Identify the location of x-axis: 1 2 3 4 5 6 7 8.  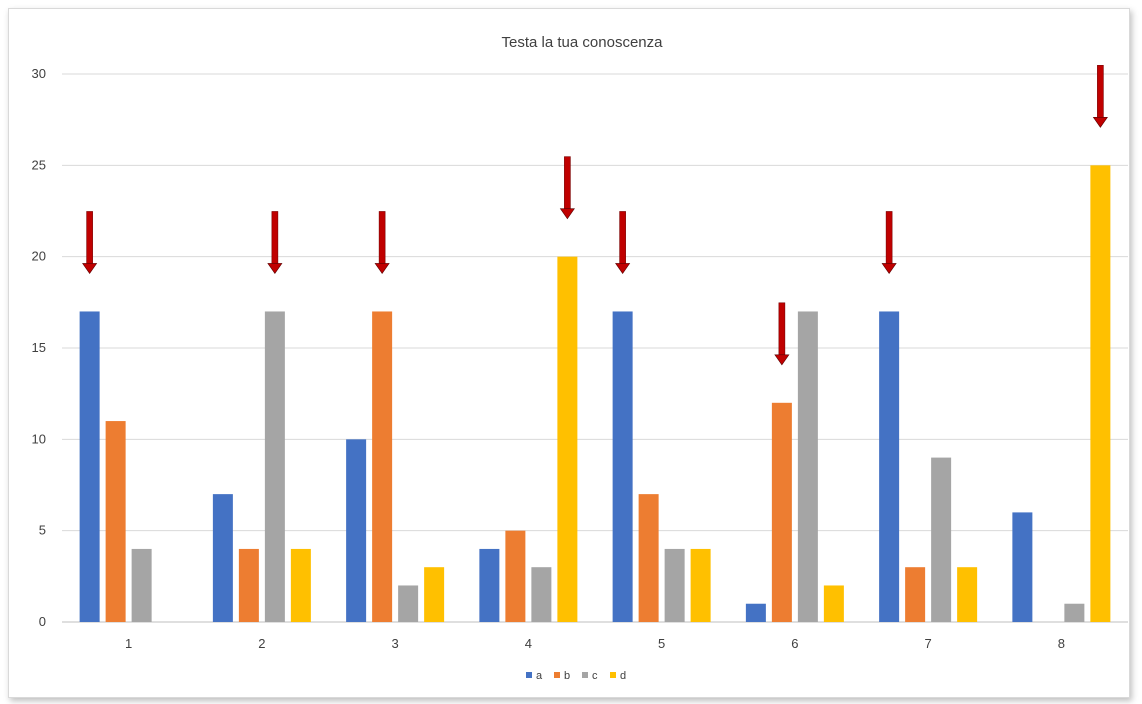
(595, 643).